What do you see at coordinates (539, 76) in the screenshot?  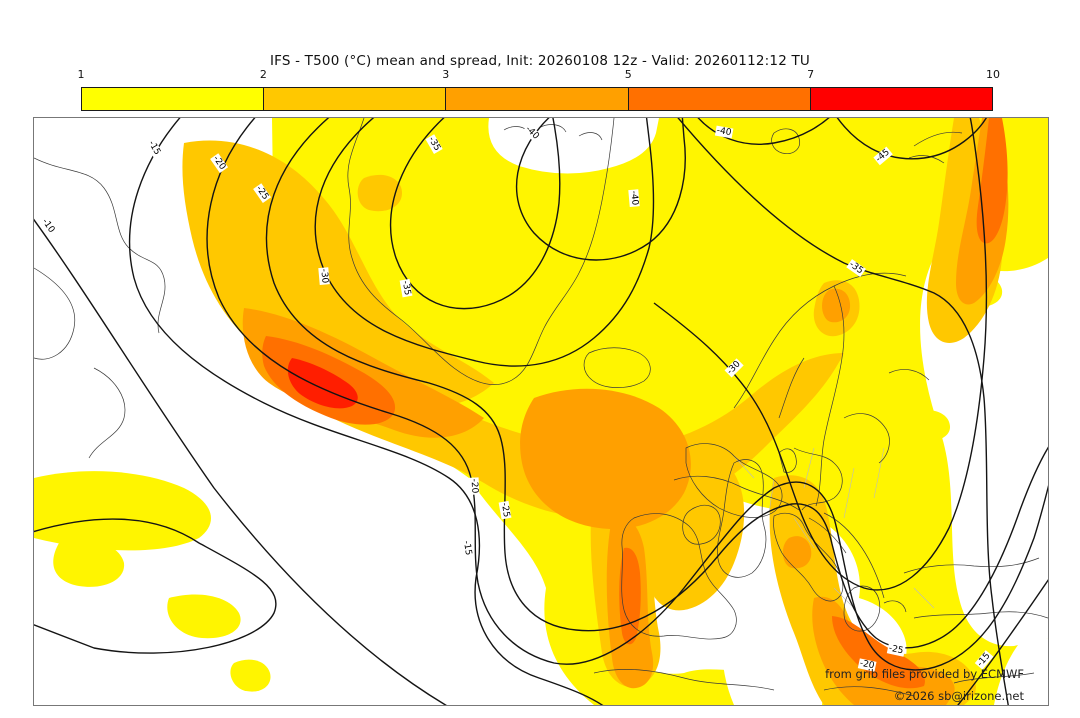 I see `colorbar-ticks: 1 2 3 5 7 10` at bounding box center [539, 76].